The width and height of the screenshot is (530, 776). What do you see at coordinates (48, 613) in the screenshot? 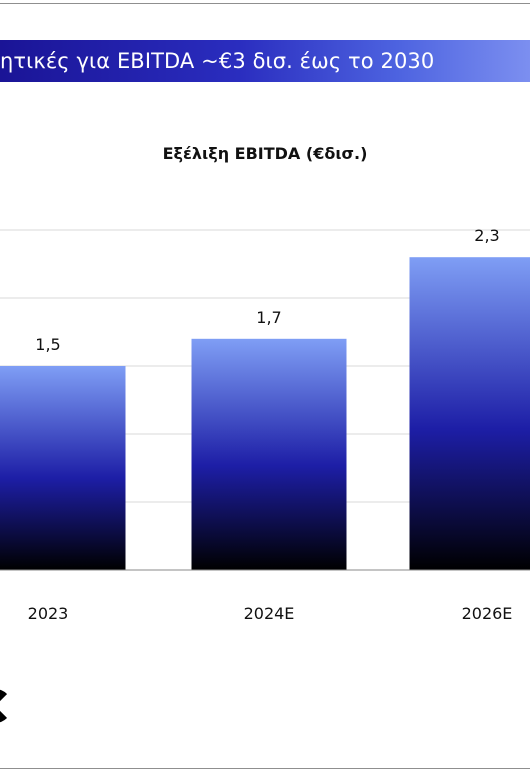
I see `category-label-2023: 2023` at bounding box center [48, 613].